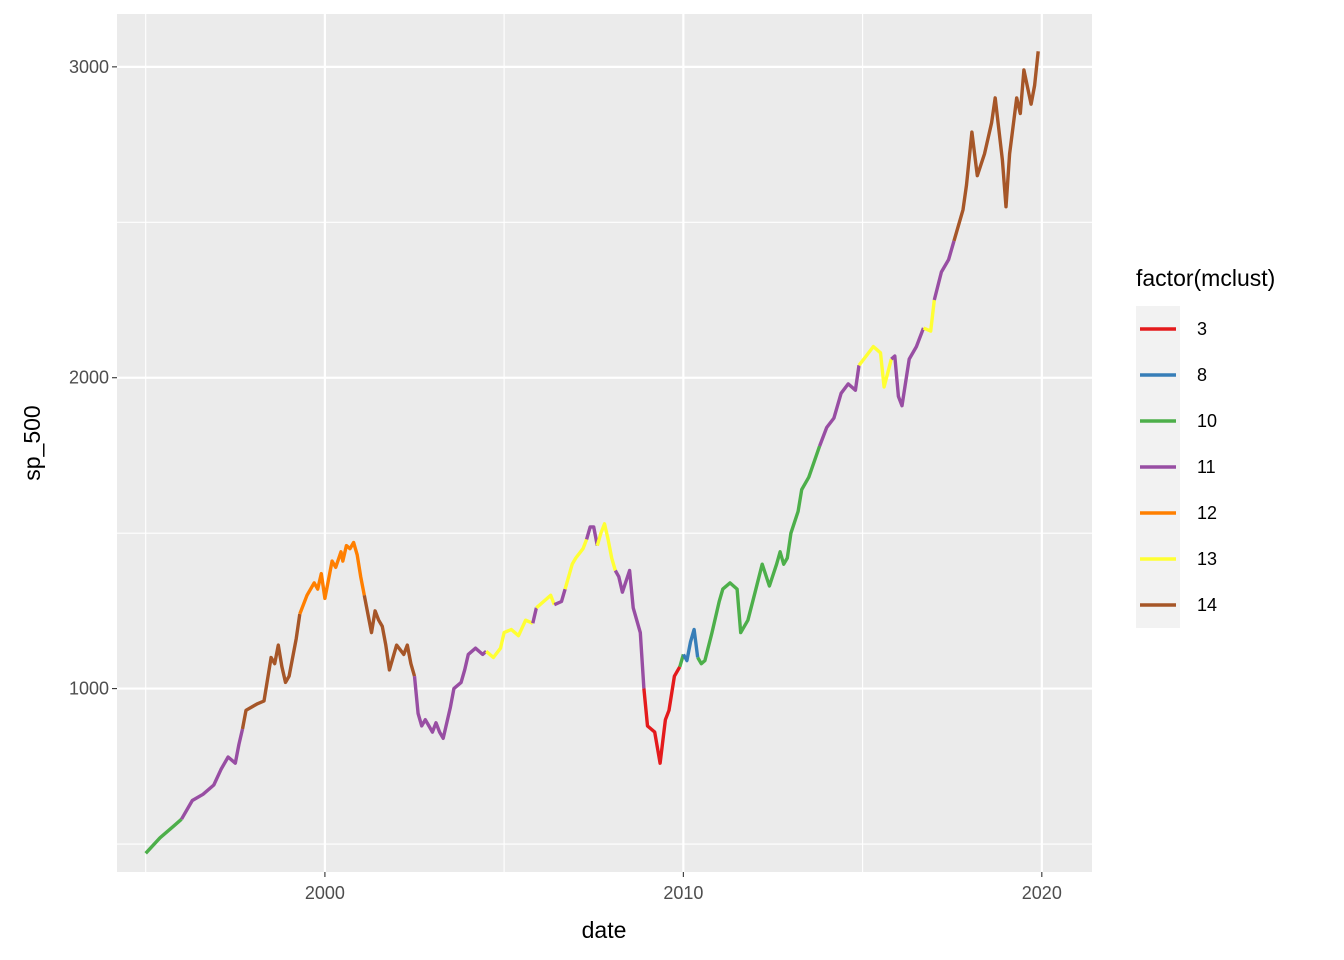 The image size is (1344, 960). I want to click on legend-label-14: 14, so click(1207, 605).